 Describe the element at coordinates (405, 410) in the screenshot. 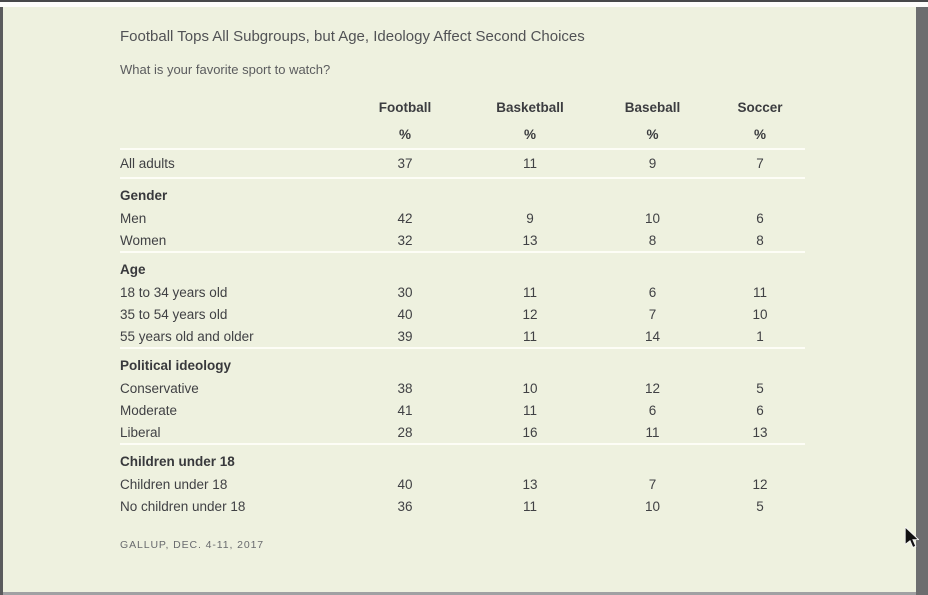

I see `cell-value: 41` at that location.